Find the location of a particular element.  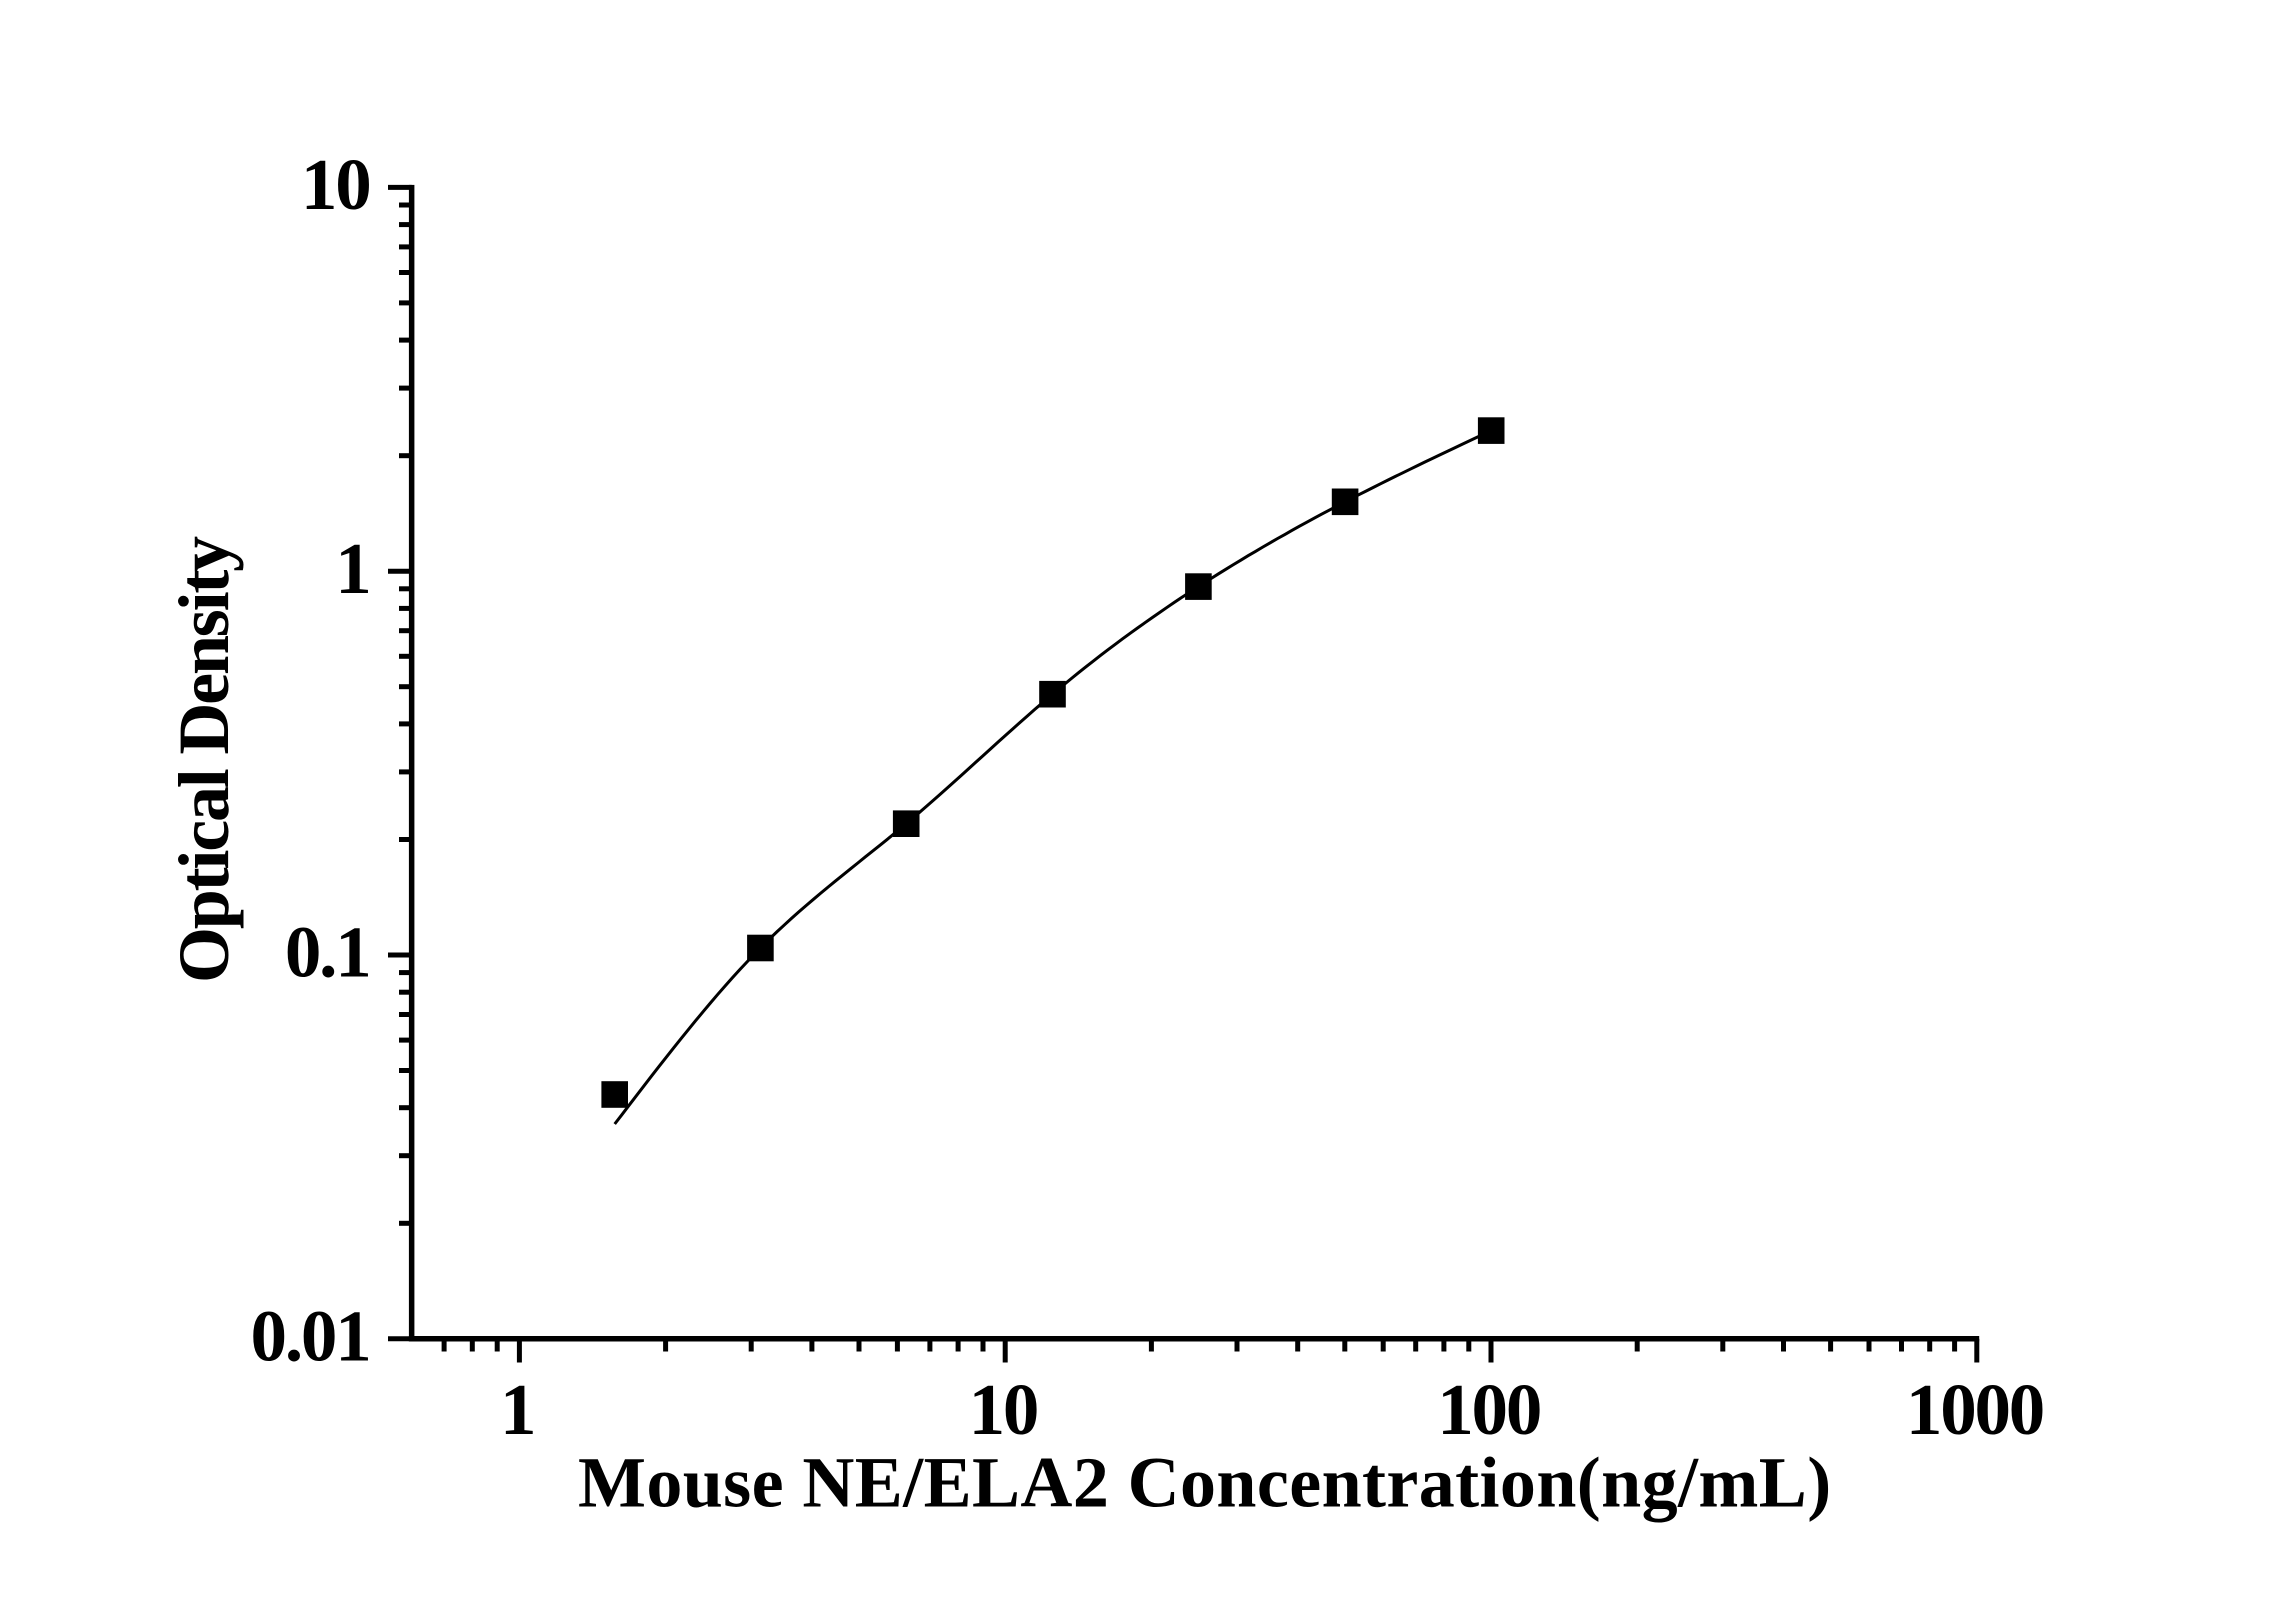

svg-text: 100 is located at coordinates (1488, 1409).